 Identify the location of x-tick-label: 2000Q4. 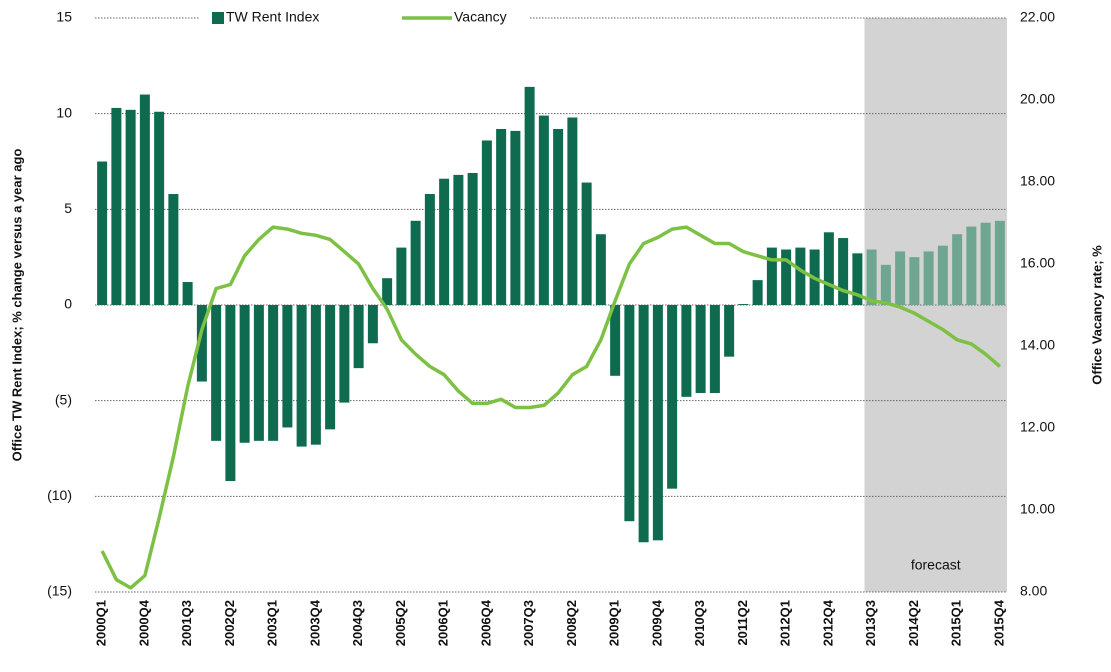
(143, 622).